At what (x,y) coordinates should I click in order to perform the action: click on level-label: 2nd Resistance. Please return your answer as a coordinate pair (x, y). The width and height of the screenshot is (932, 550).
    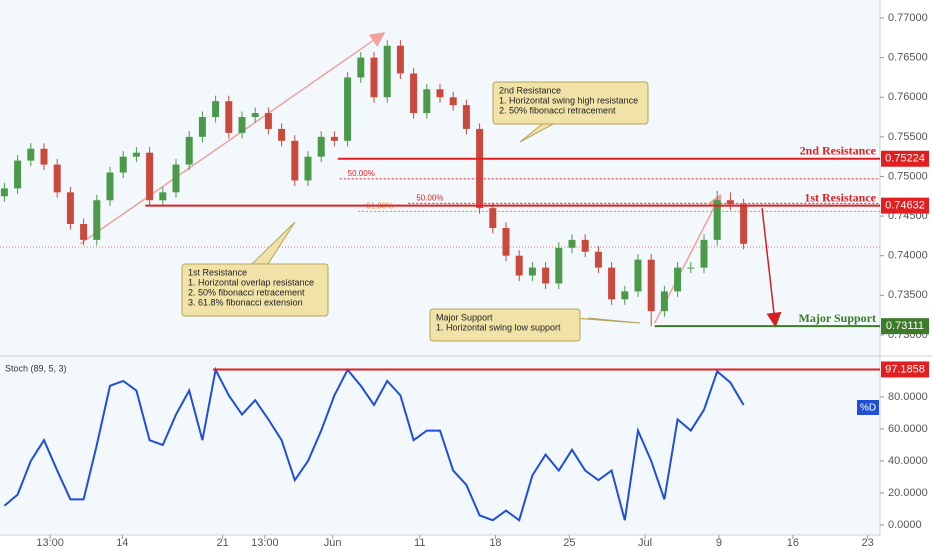
    Looking at the image, I should click on (838, 150).